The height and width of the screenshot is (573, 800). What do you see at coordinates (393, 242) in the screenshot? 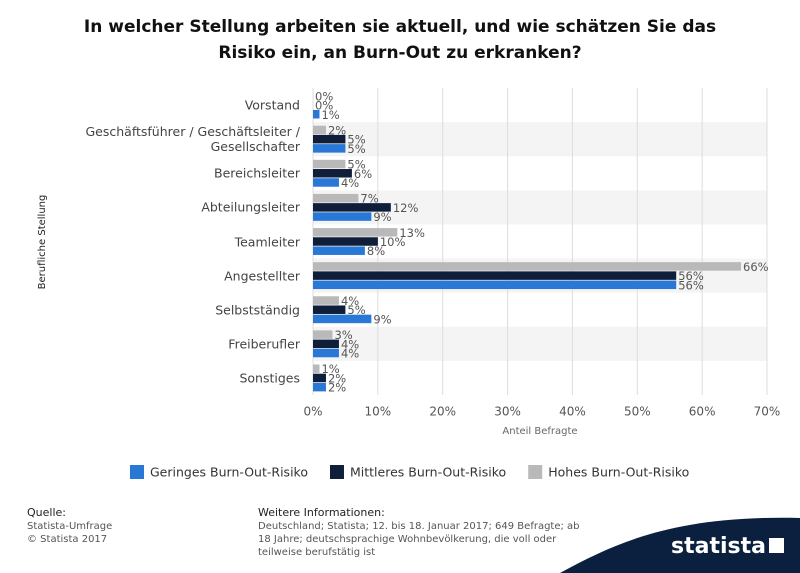
I see `value-label: 10%` at bounding box center [393, 242].